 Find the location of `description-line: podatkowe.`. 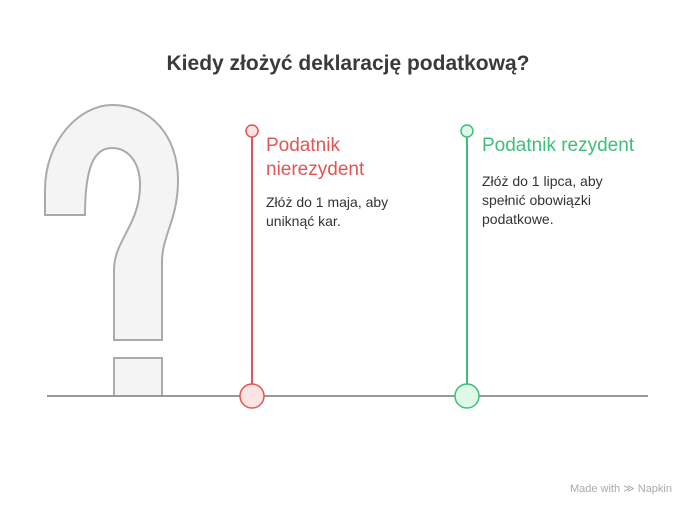

description-line: podatkowe. is located at coordinates (518, 219).